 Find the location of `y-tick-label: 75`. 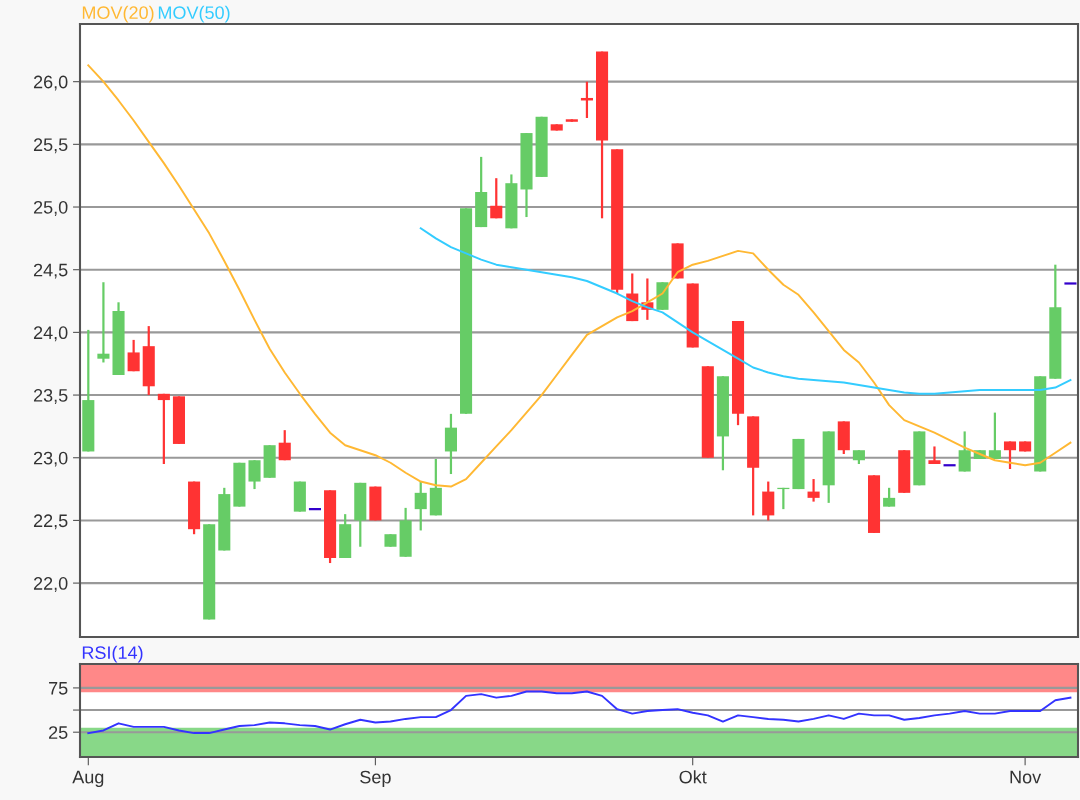

y-tick-label: 75 is located at coordinates (58, 688).